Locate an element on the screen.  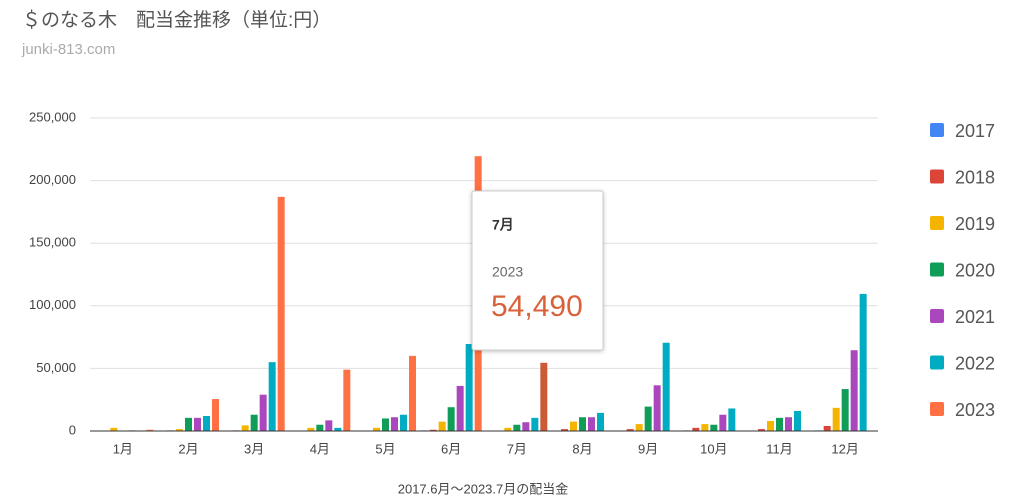
x-tick-label: 1月 is located at coordinates (123, 448).